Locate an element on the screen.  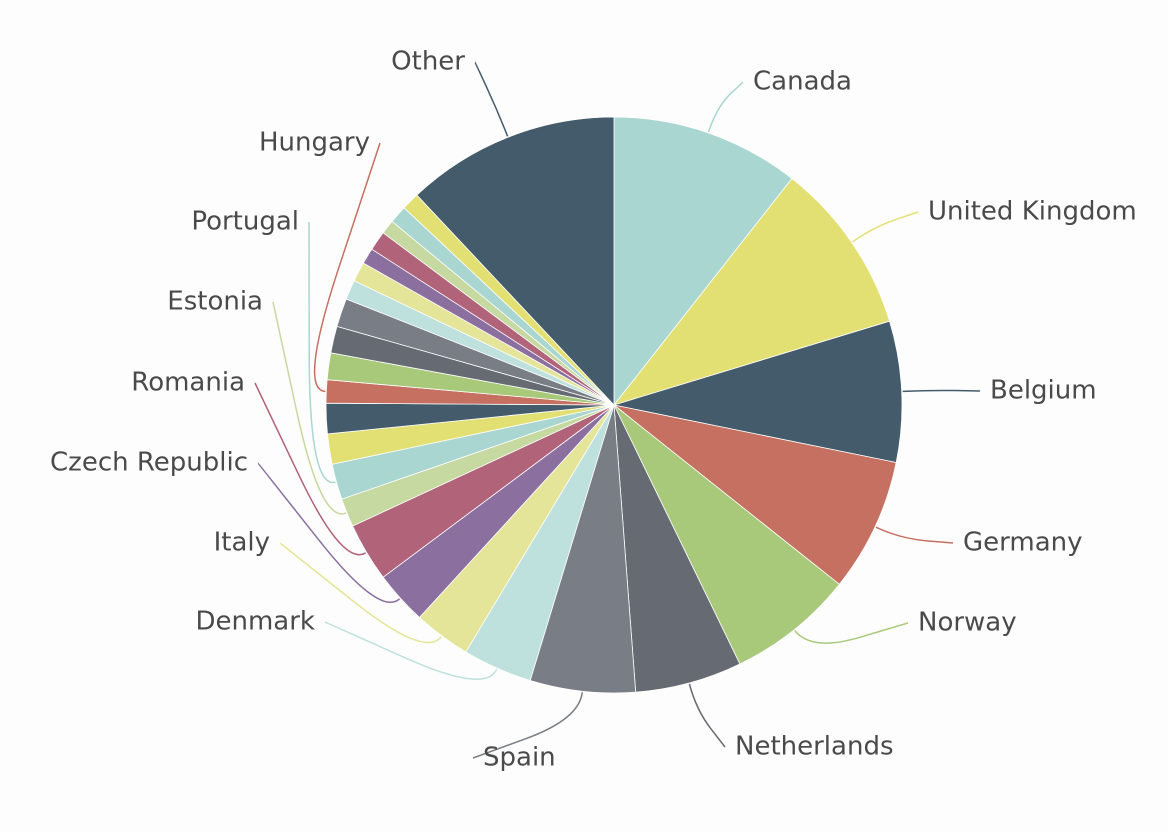
slice-label: Romania is located at coordinates (188, 383).